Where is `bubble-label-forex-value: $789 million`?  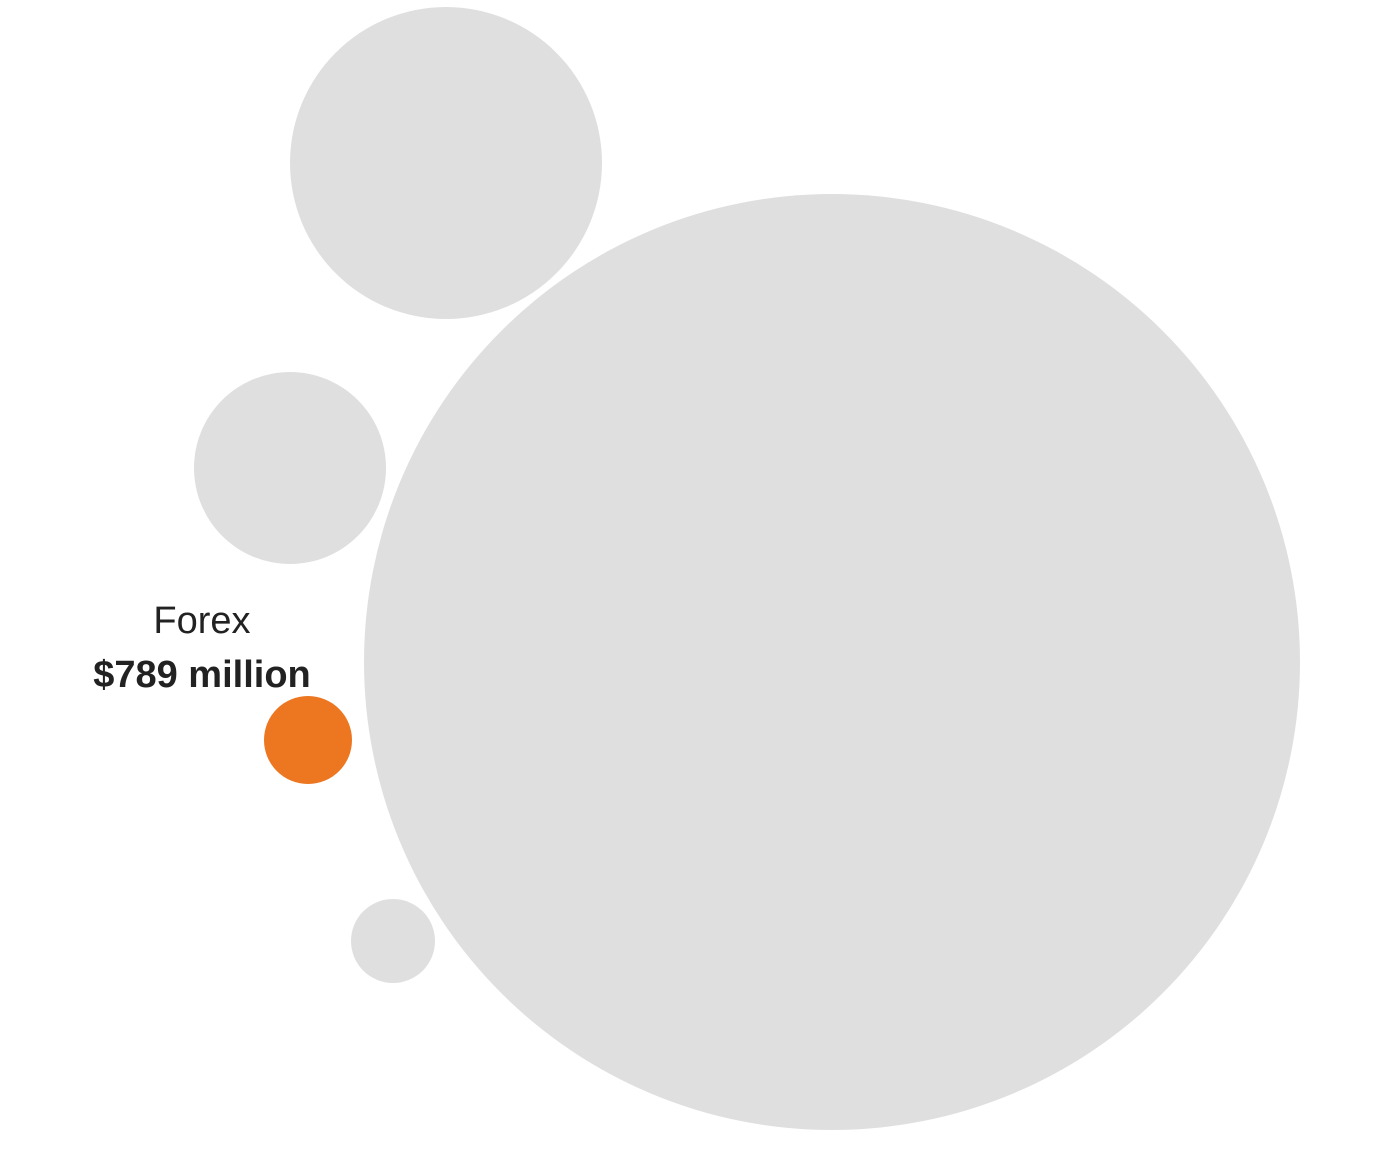 bubble-label-forex-value: $789 million is located at coordinates (202, 675).